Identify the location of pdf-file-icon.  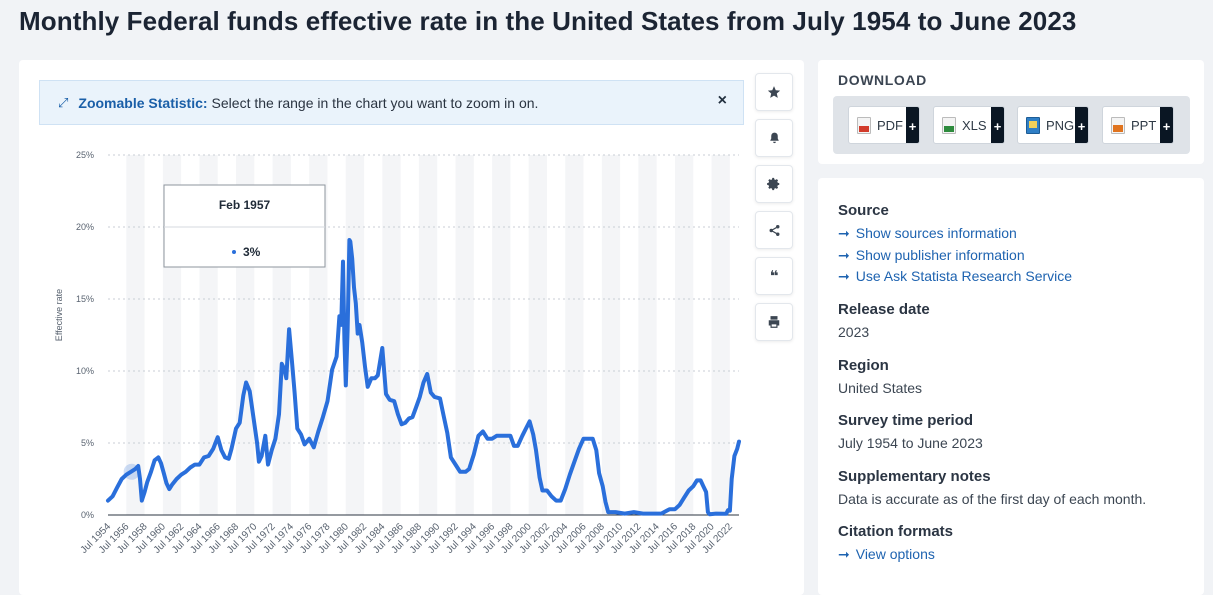
(864, 125).